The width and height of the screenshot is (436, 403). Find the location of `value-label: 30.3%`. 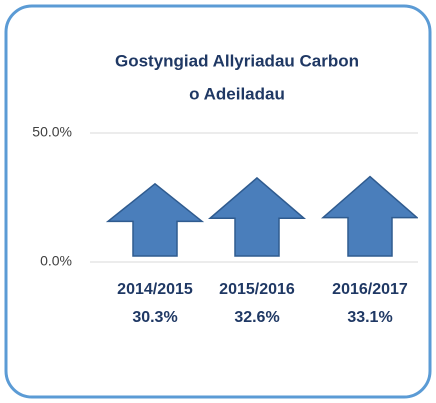

value-label: 30.3% is located at coordinates (154, 317).